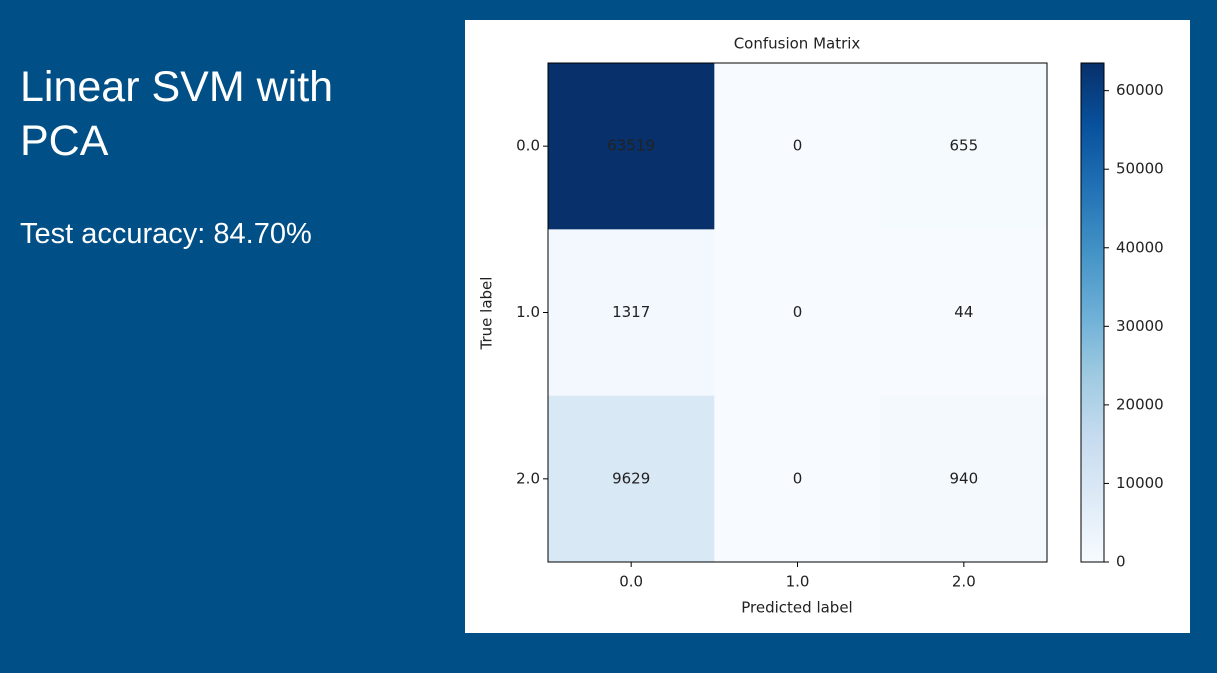 This screenshot has height=673, width=1217. I want to click on colorbar, so click(1092, 312).